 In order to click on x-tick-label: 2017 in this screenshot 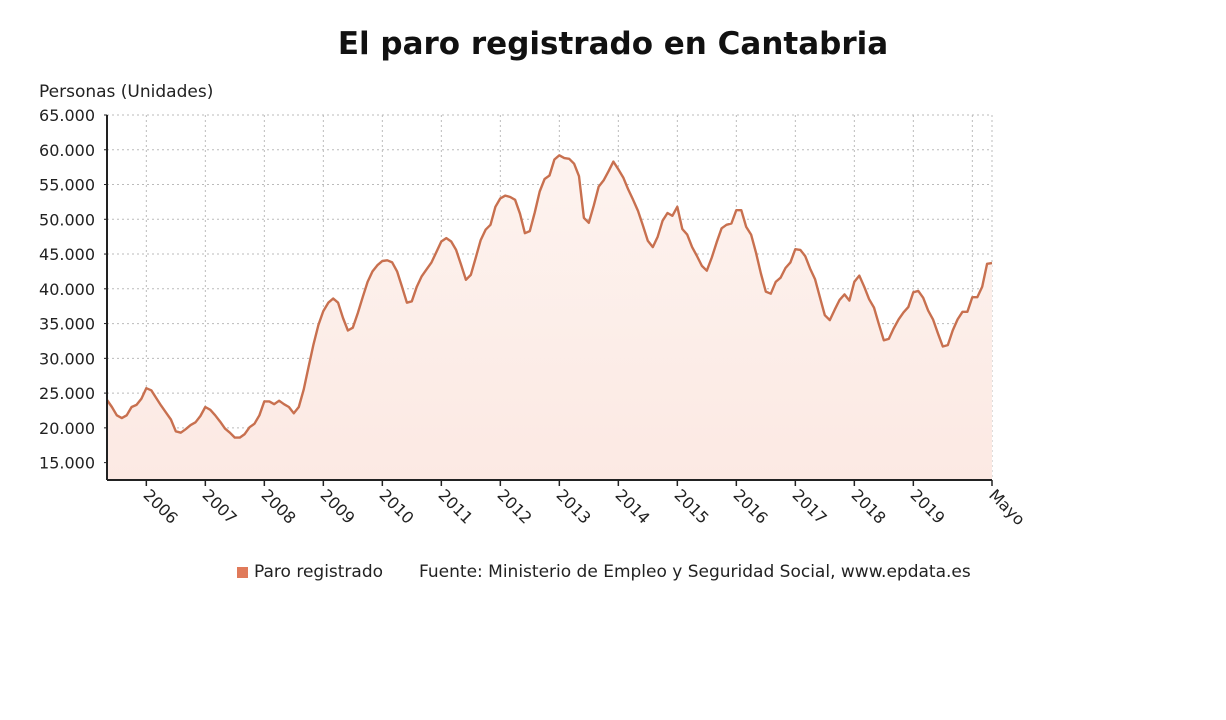, I will do `click(810, 506)`.